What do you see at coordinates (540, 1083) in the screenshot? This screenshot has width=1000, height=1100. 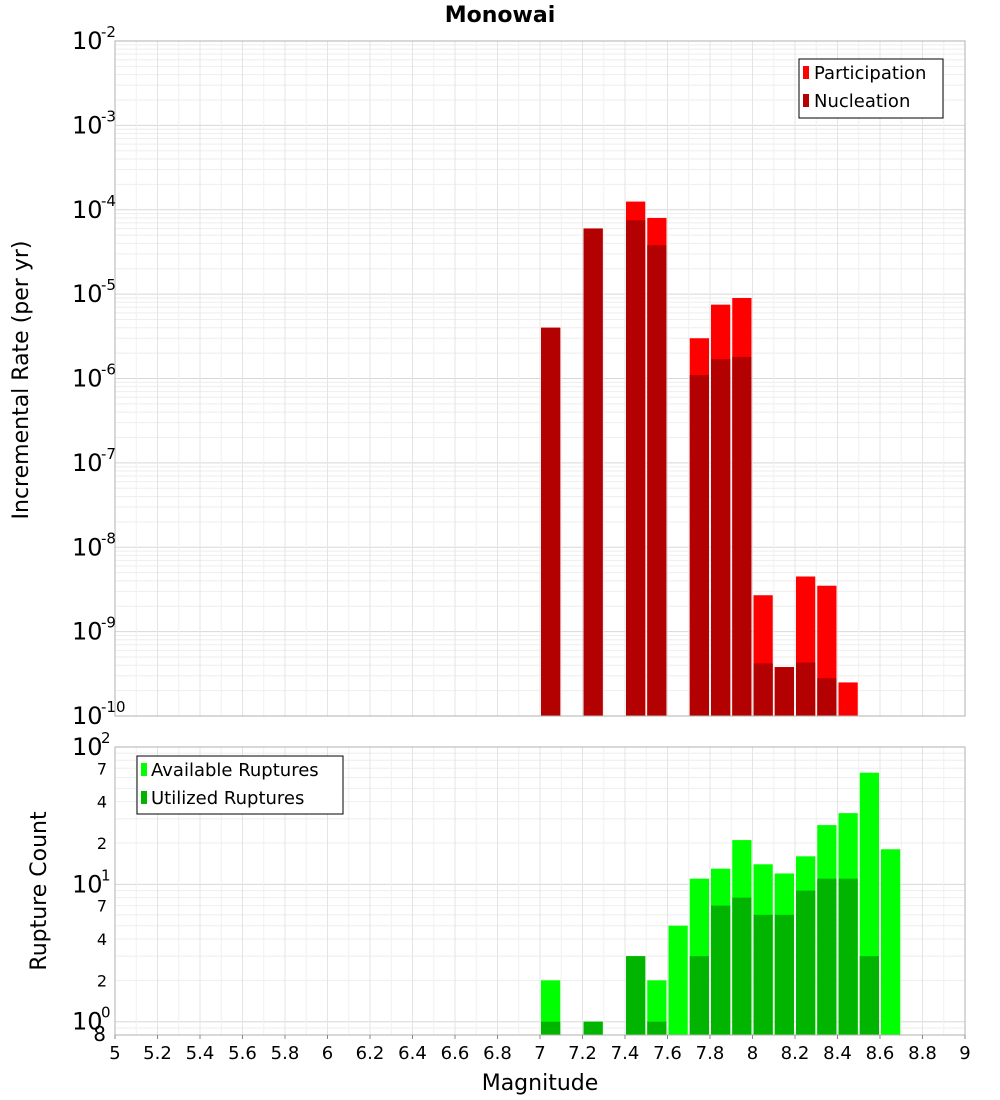 I see `x-axis-label: Magnitude` at bounding box center [540, 1083].